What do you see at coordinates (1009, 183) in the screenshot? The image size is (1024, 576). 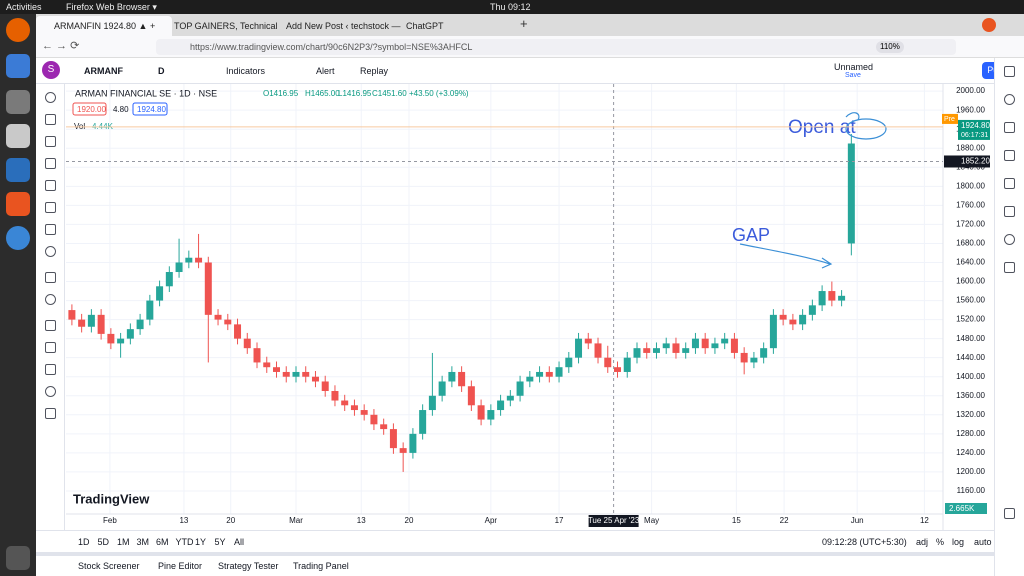 I see `calendar` at bounding box center [1009, 183].